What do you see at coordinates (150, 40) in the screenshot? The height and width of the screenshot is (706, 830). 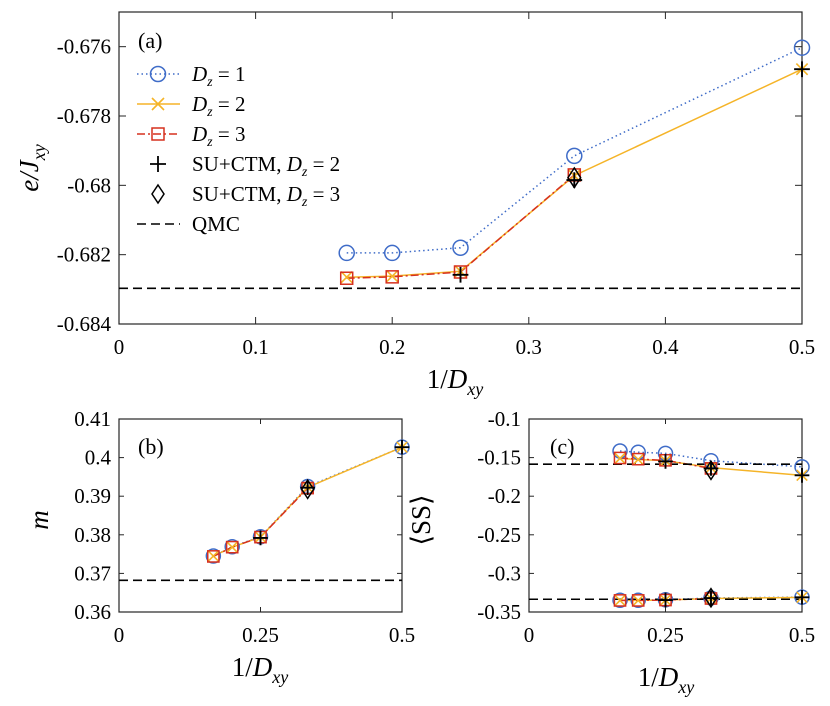 I see `panel-label-a: (a)` at bounding box center [150, 40].